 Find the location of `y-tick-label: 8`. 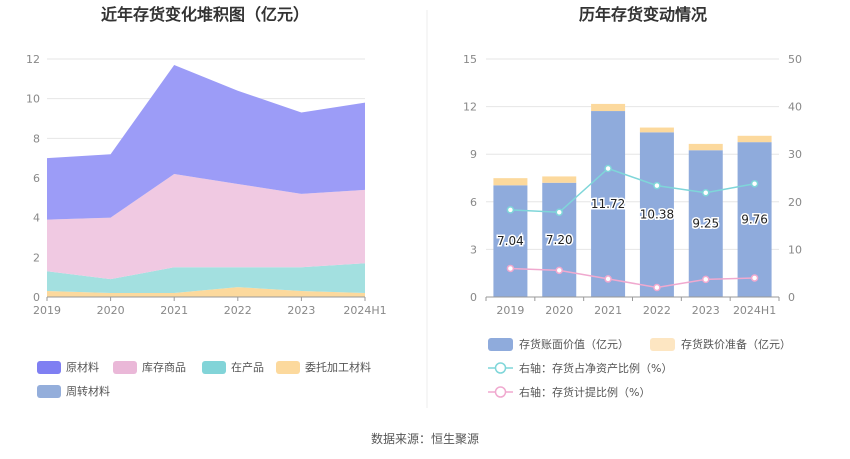

y-tick-label: 8 is located at coordinates (36, 138).